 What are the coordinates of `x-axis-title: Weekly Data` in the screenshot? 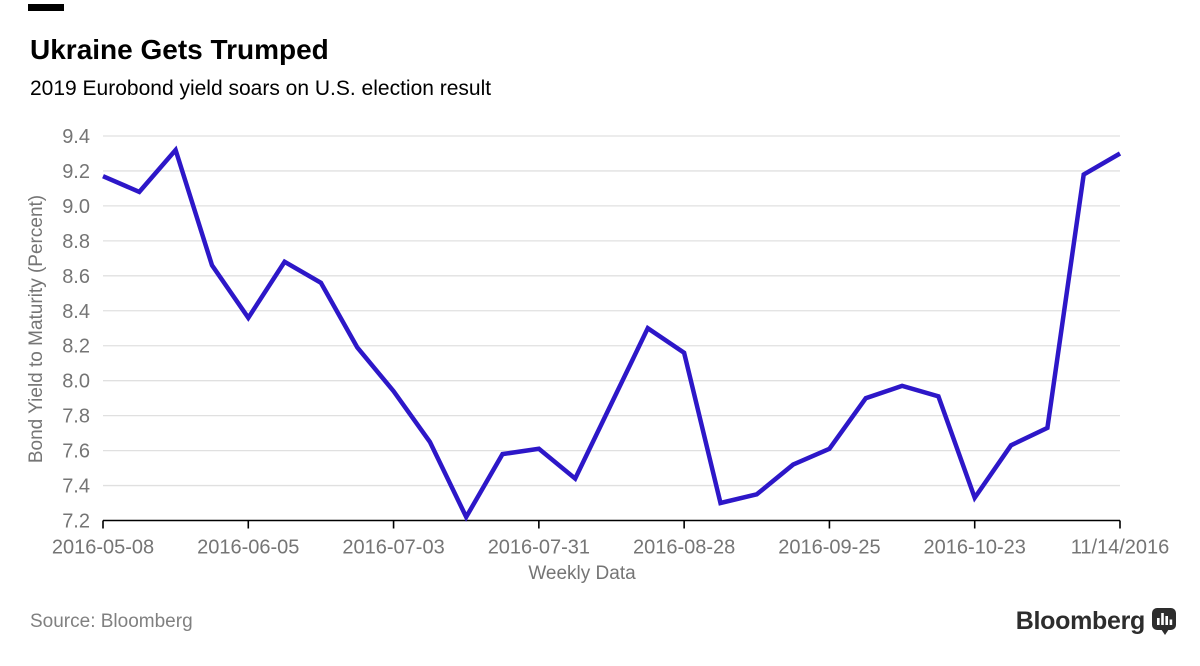 It's located at (582, 573).